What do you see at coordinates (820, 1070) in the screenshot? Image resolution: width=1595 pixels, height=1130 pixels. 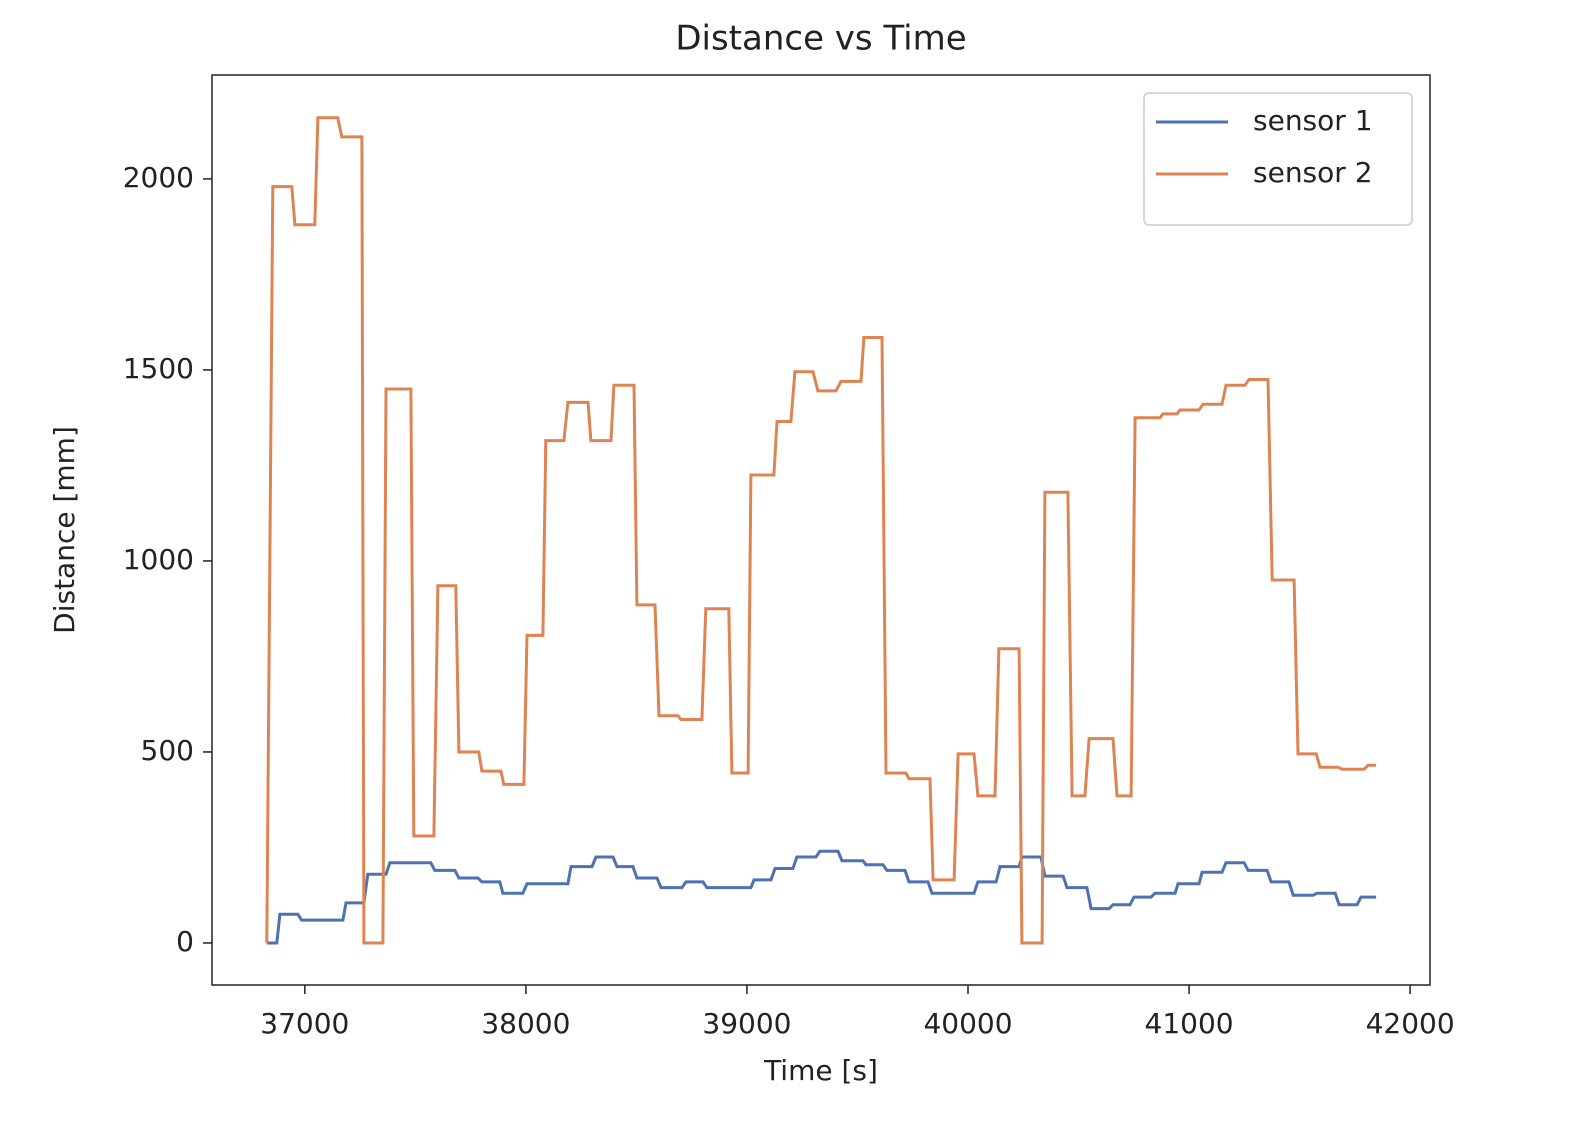 I see `x-axis-label: Time [s]` at bounding box center [820, 1070].